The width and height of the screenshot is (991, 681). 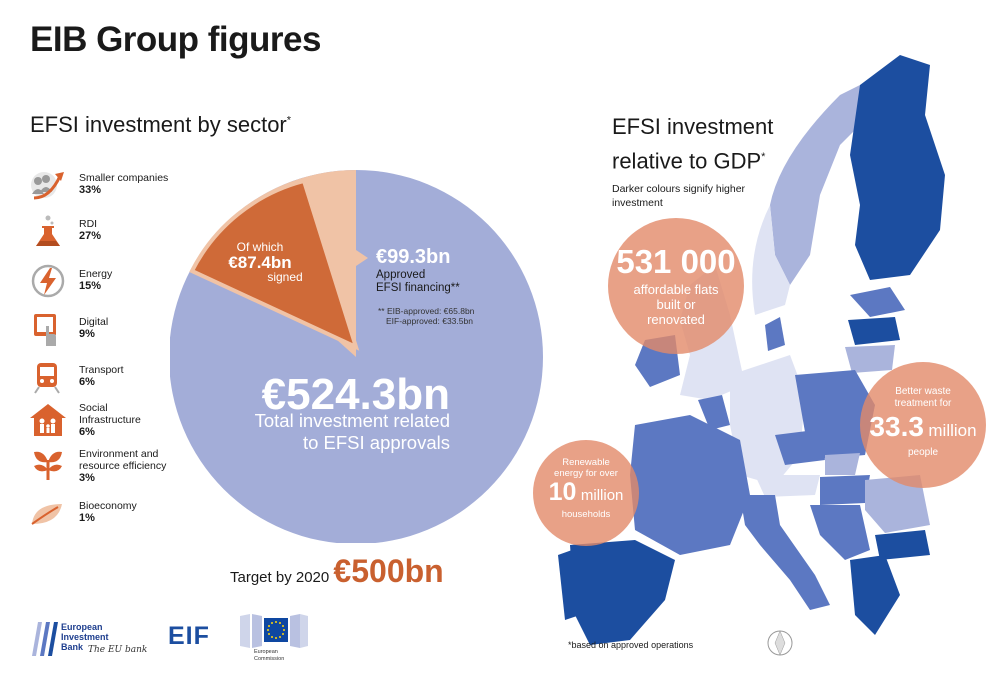 I want to click on sector-item-transport: Transport 6%, so click(x=113, y=377).